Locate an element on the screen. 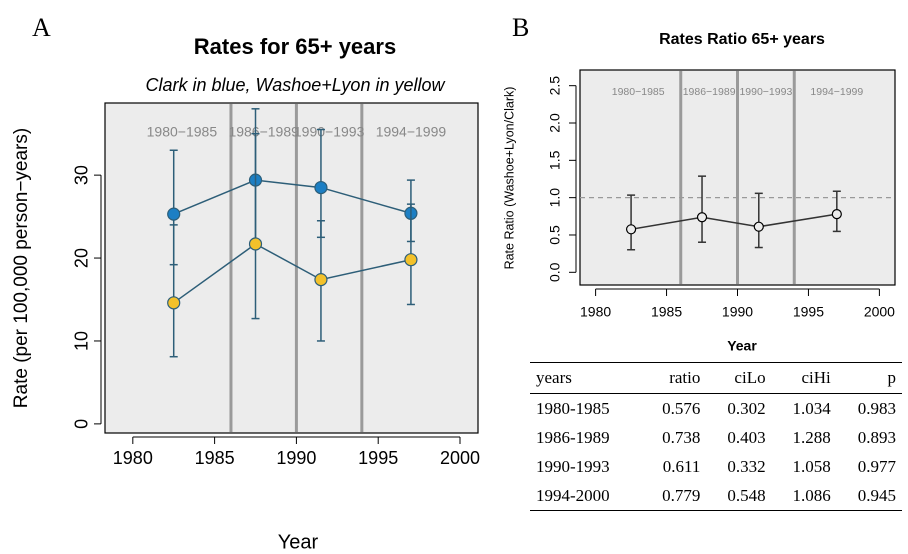 The image size is (908, 554). y-axis-label: Rate (per 100,000 person−years) is located at coordinates (21, 268).